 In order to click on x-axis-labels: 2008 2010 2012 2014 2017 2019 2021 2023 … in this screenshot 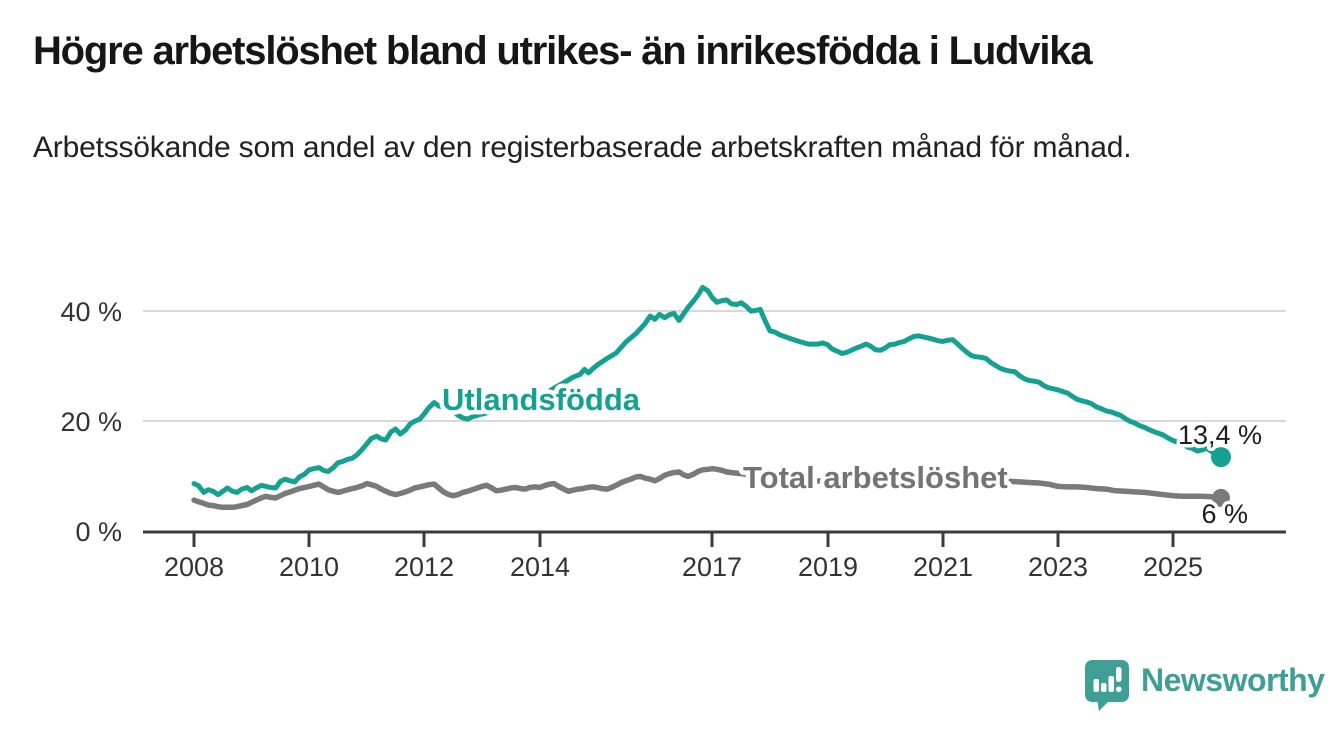, I will do `click(683, 567)`.